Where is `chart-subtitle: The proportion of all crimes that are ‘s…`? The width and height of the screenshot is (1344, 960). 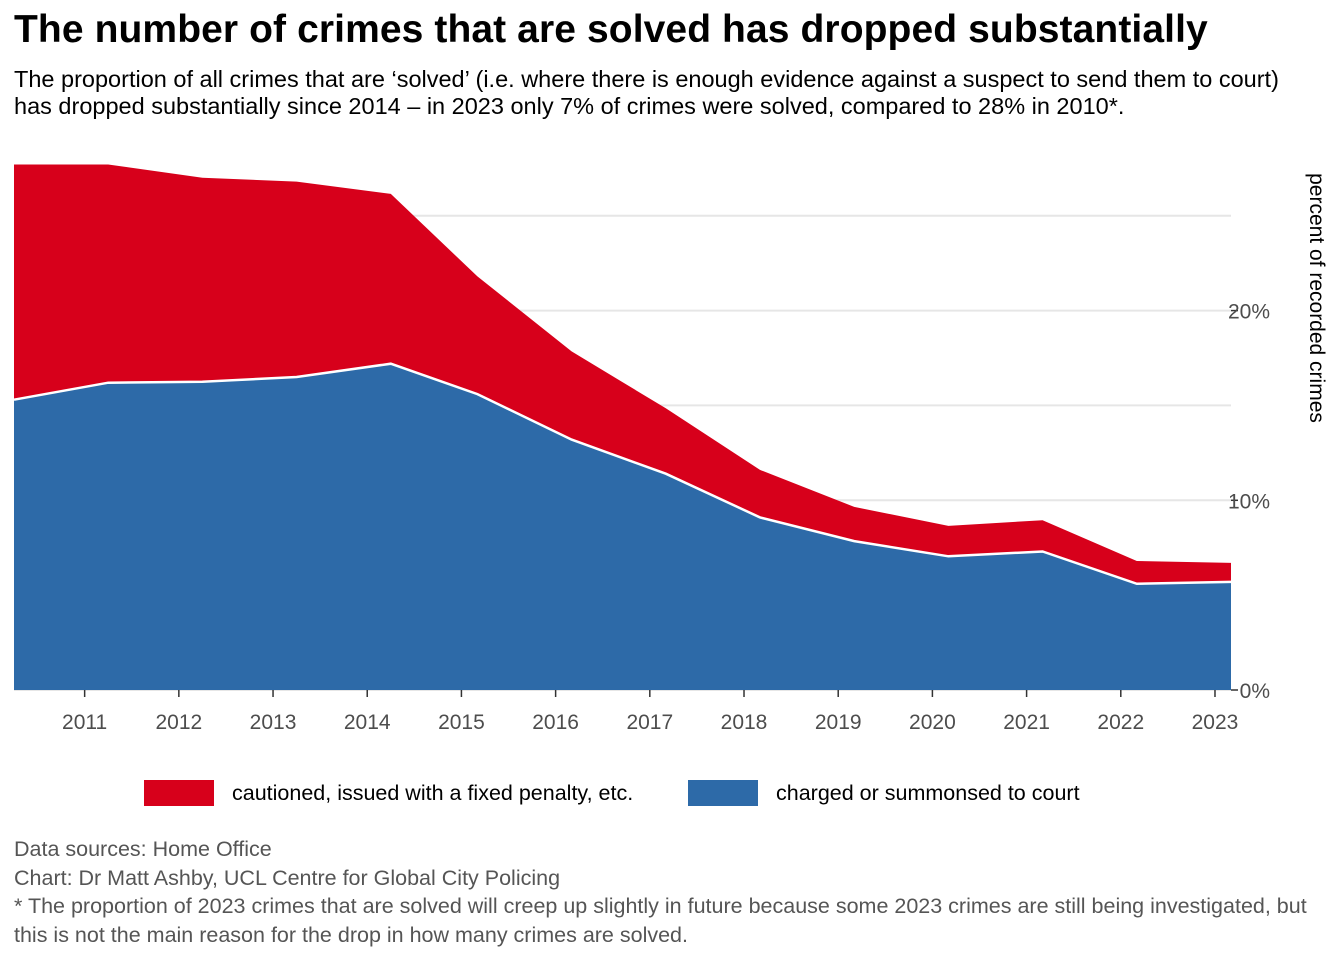
chart-subtitle: The proportion of all crimes that are ‘s… is located at coordinates (646, 92).